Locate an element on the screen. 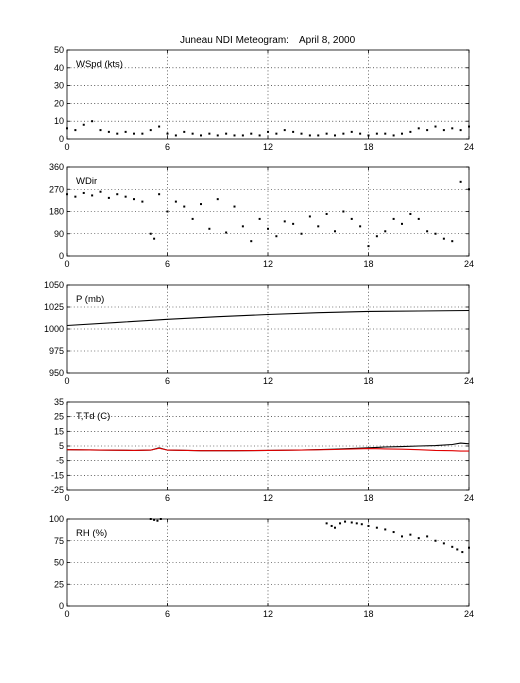 This screenshot has width=520, height=683. panel-label: RH (%) is located at coordinates (91, 533).